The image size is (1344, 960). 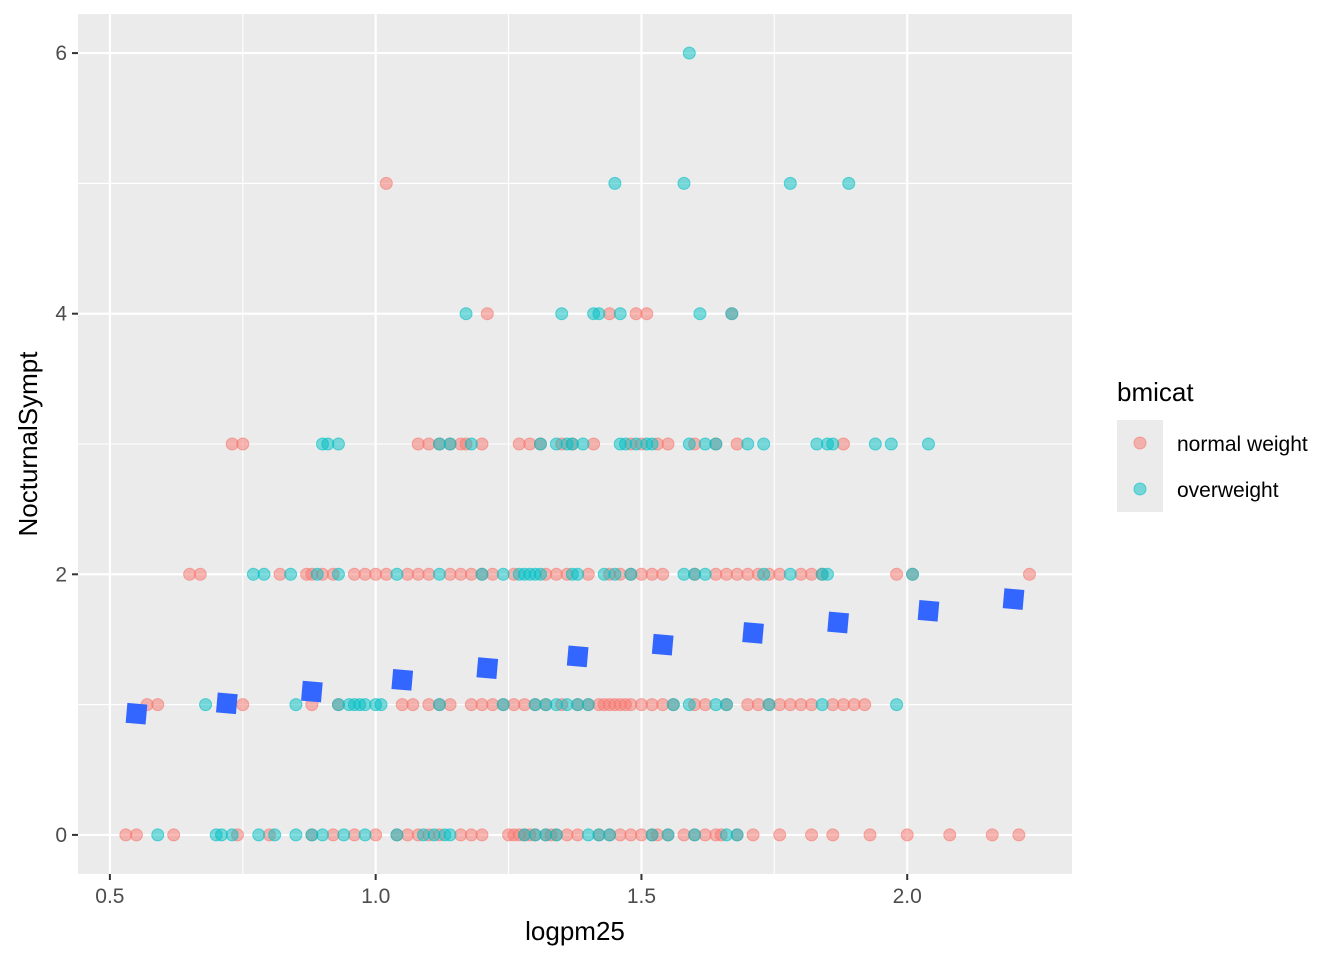 What do you see at coordinates (28, 444) in the screenshot?
I see `y-axis-title: NocturnalSympt` at bounding box center [28, 444].